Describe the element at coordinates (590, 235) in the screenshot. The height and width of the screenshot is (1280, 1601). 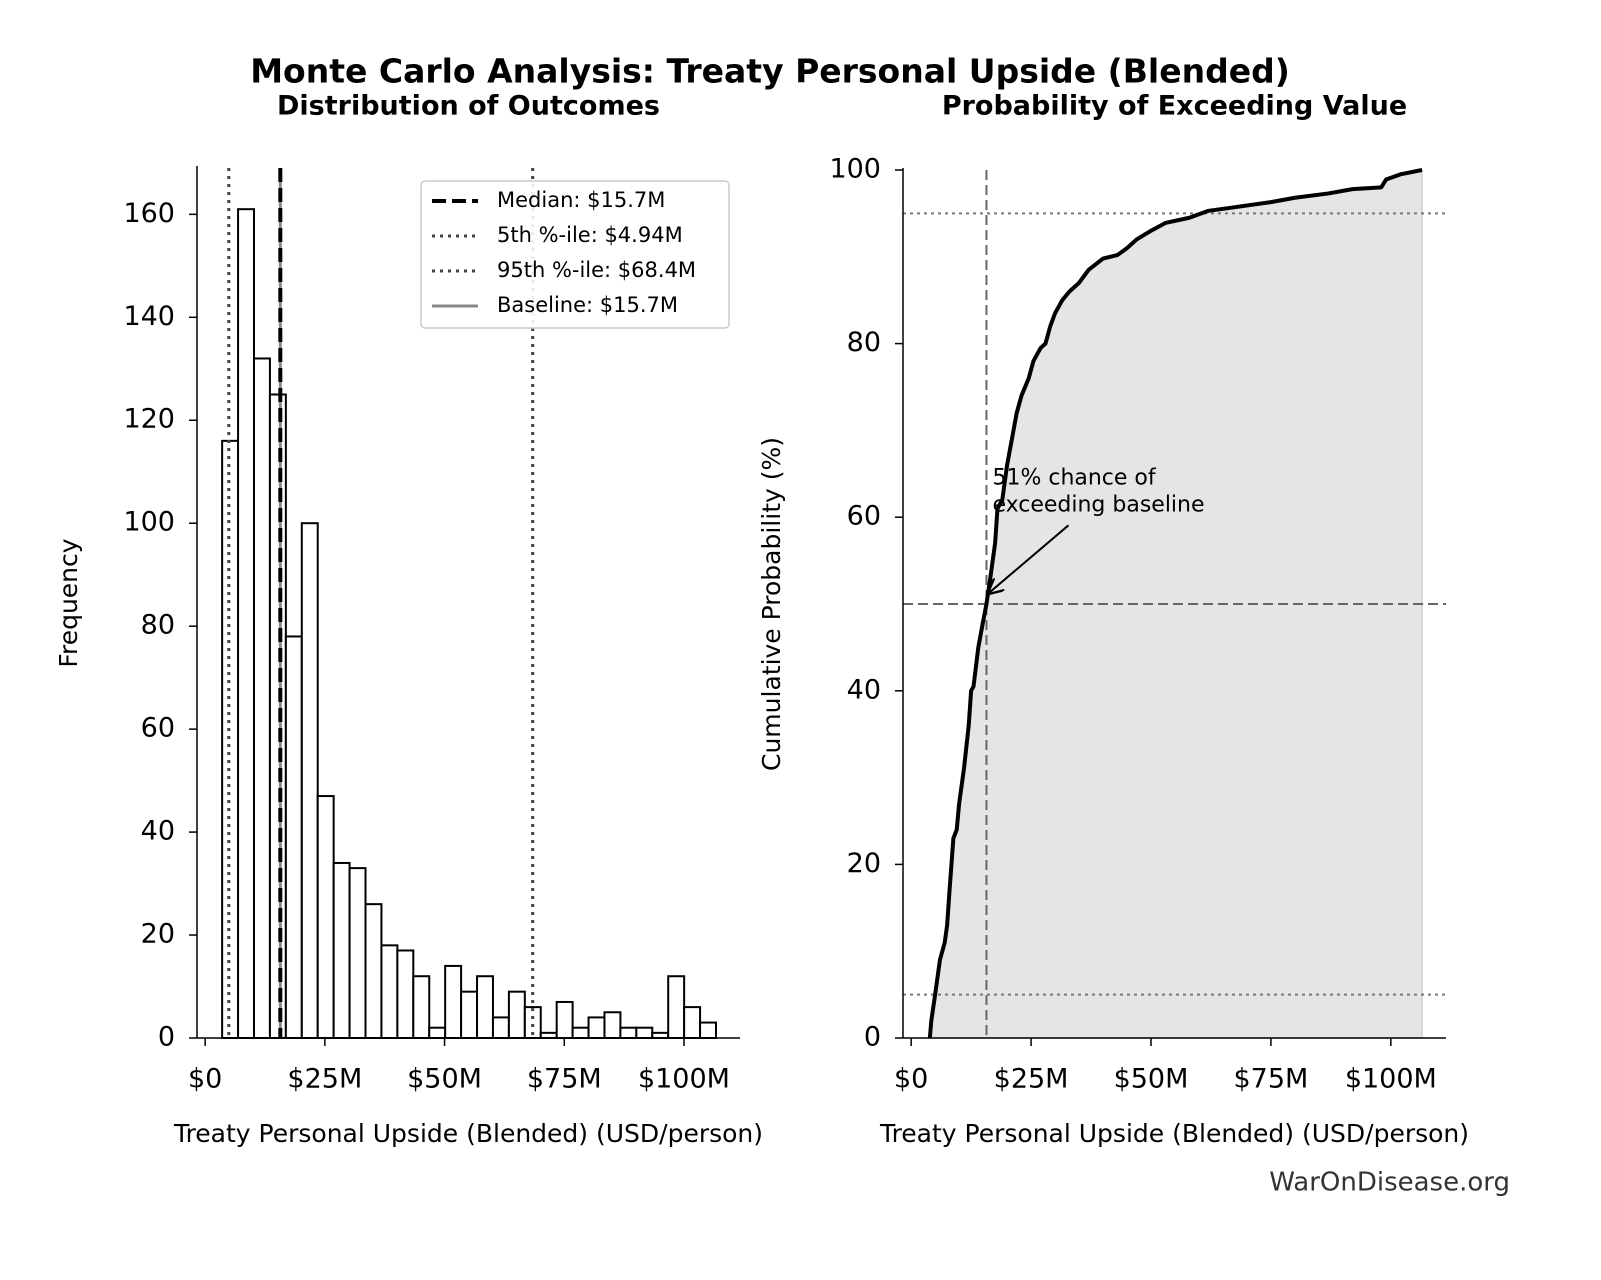
I see `legend-label: 5th %-ile: $4.94M` at that location.